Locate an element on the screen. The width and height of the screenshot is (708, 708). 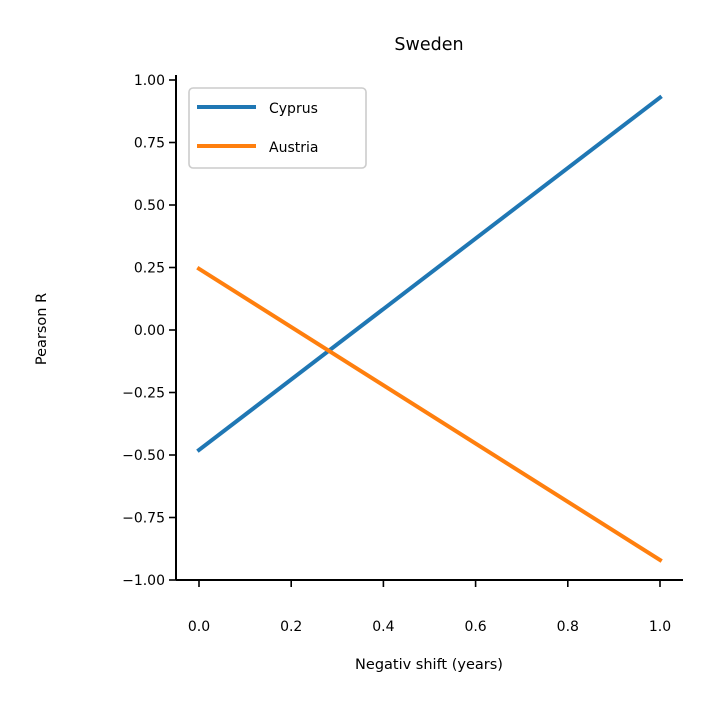
y-tick-label: 0.00 is located at coordinates (149, 331).